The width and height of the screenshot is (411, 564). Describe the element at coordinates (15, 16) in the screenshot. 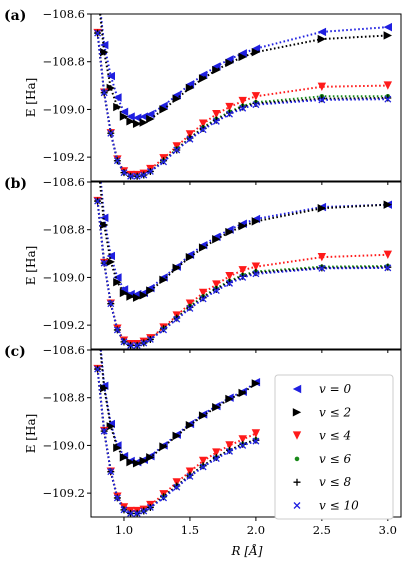

I see `panel-a-label: (a)` at that location.